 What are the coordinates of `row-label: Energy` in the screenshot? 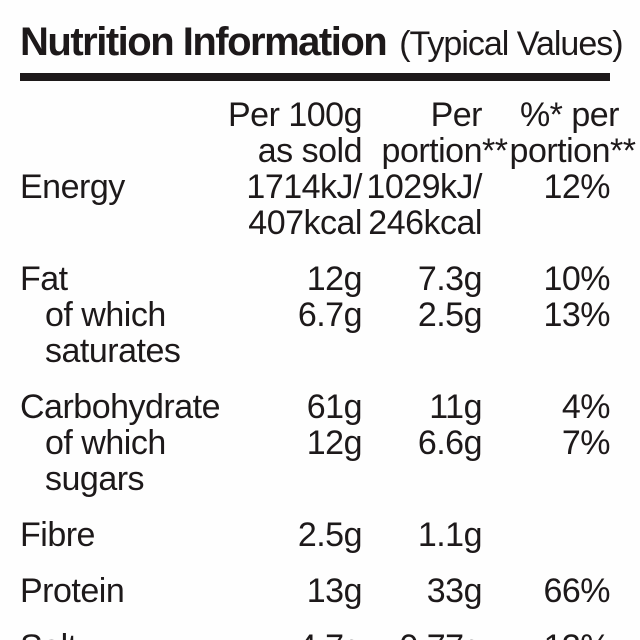 It's located at (72, 187).